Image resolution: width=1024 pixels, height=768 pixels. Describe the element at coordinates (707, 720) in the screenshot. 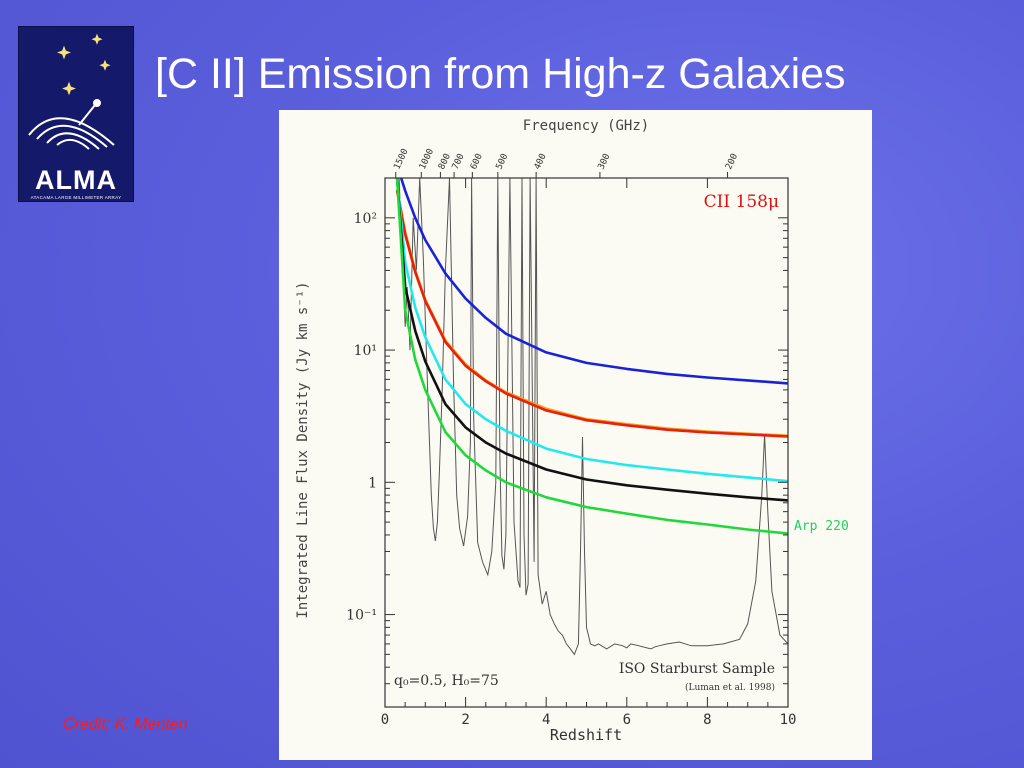

I see `x-tick-label: 8` at that location.